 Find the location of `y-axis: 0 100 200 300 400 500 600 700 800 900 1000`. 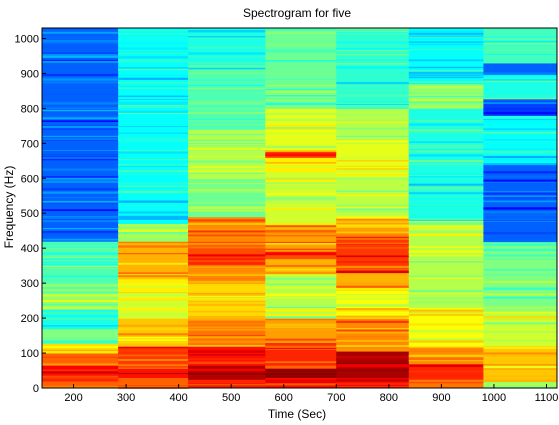

y-axis: 0 100 200 300 400 500 600 700 800 900 1000 is located at coordinates (30, 214).